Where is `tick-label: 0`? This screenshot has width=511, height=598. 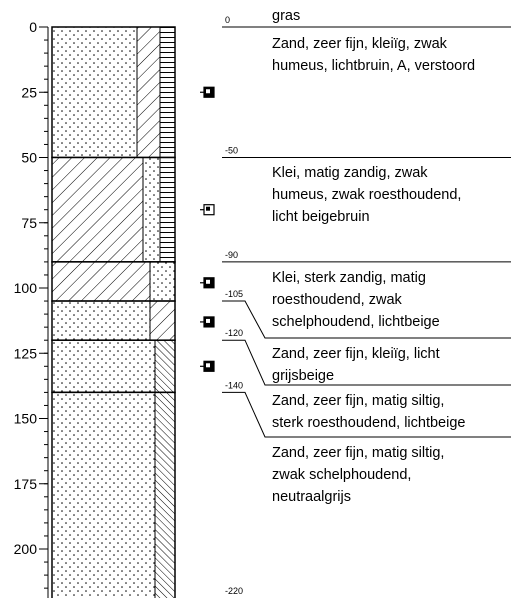
tick-label: 0 is located at coordinates (33, 27).